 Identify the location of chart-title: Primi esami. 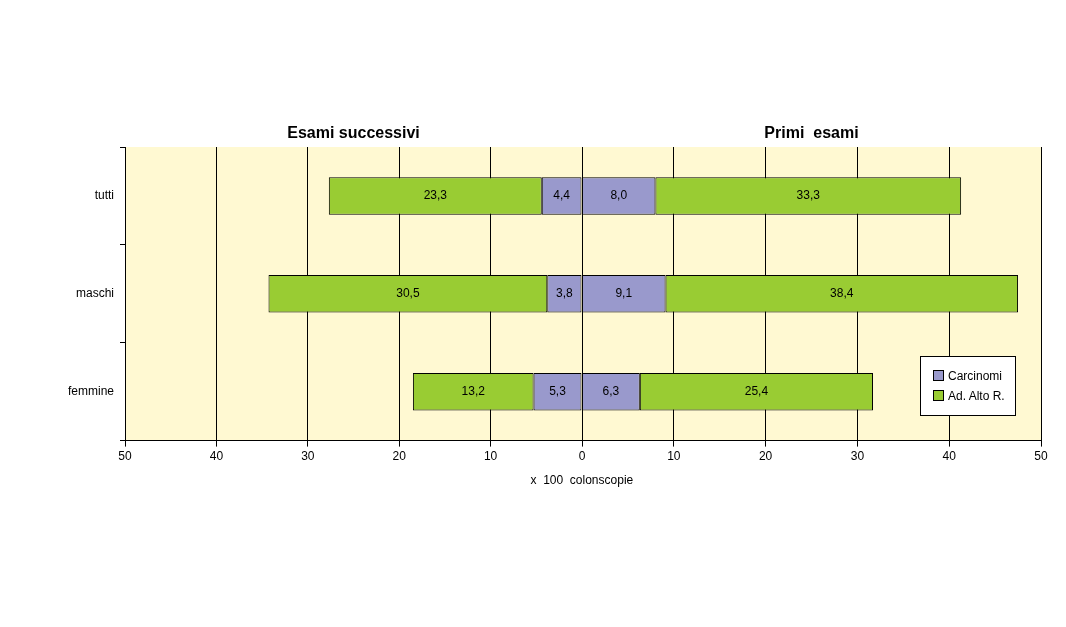
(811, 133).